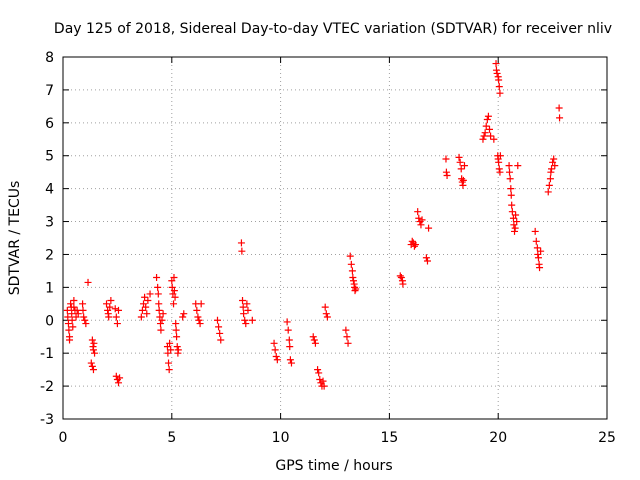 This screenshot has height=480, width=640. Describe the element at coordinates (49, 190) in the screenshot. I see `y-tick-label: 4` at that location.